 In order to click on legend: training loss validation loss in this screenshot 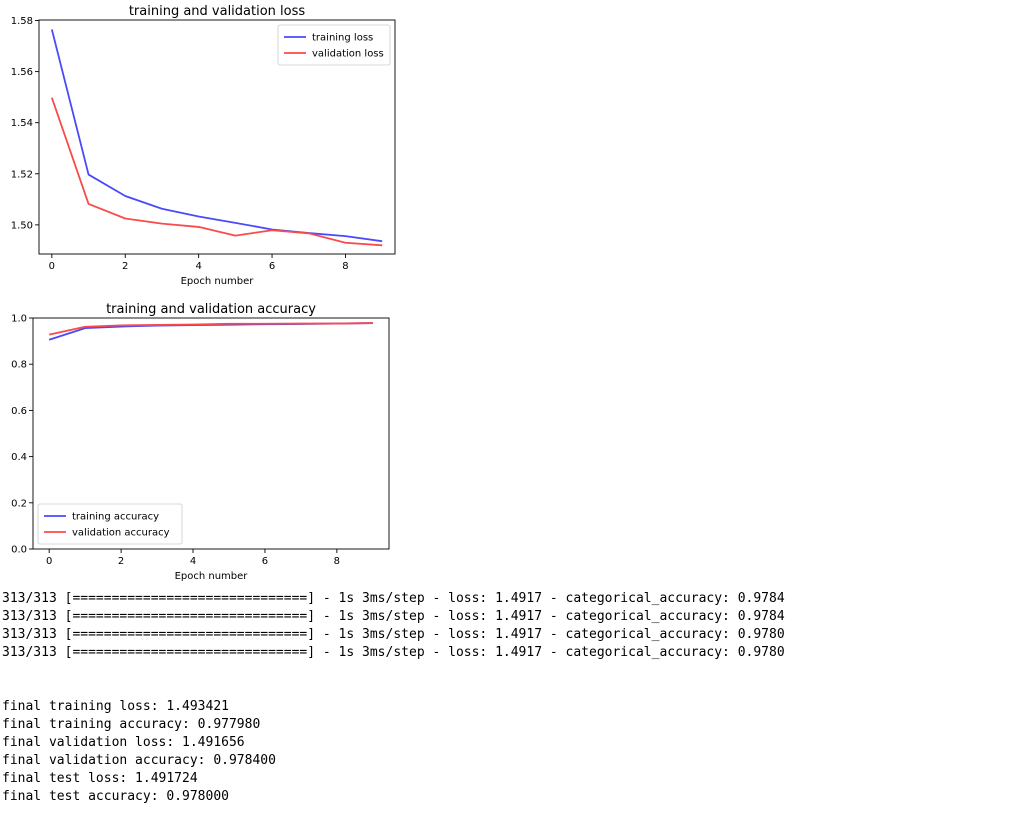, I will do `click(334, 45)`.